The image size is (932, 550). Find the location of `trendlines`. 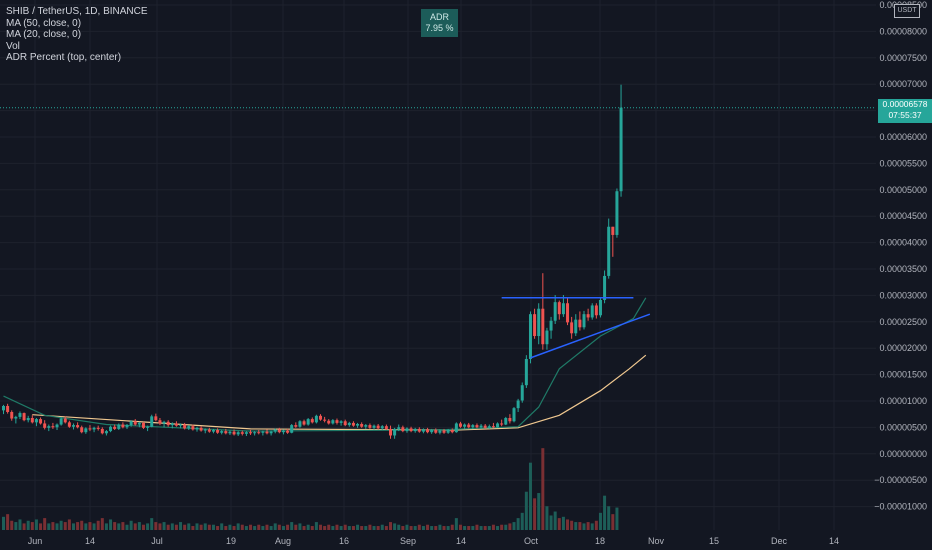

trendlines is located at coordinates (576, 328).